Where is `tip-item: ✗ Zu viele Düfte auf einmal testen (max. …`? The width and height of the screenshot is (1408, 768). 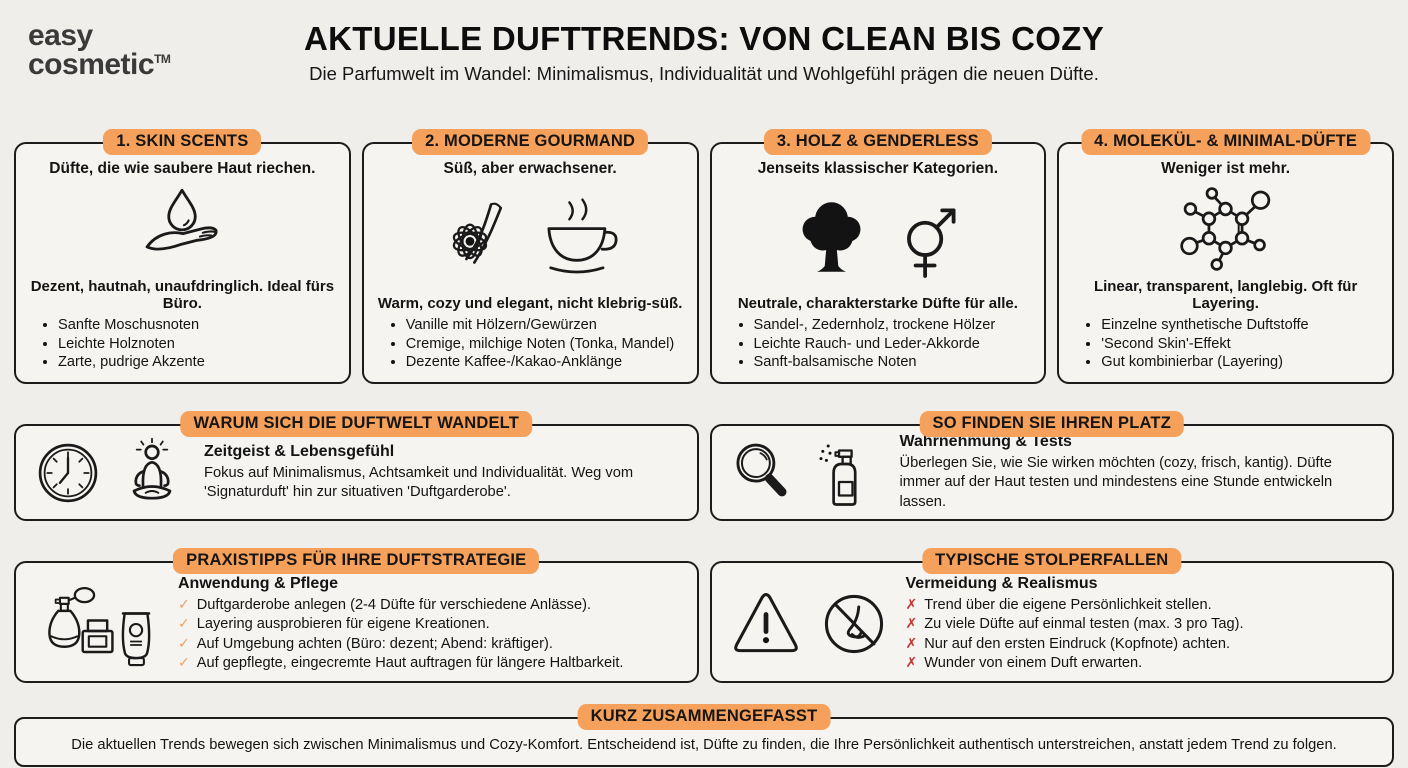
tip-item: ✗ Zu viele Düfte auf einmal testen (max. … is located at coordinates (1141, 624).